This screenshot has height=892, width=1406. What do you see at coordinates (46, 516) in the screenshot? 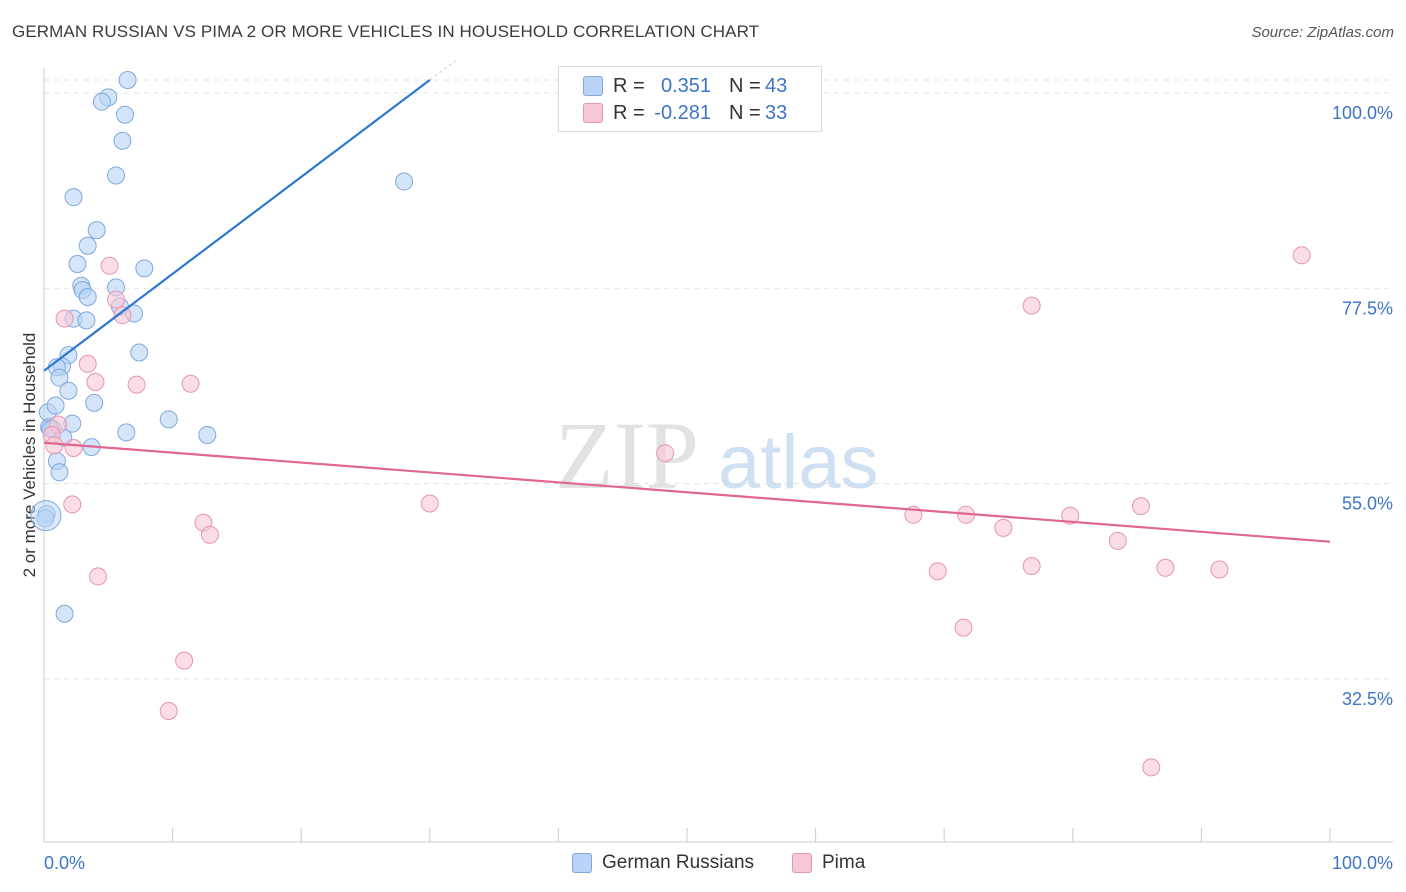
I see `german-russians-cluster-point` at bounding box center [46, 516].